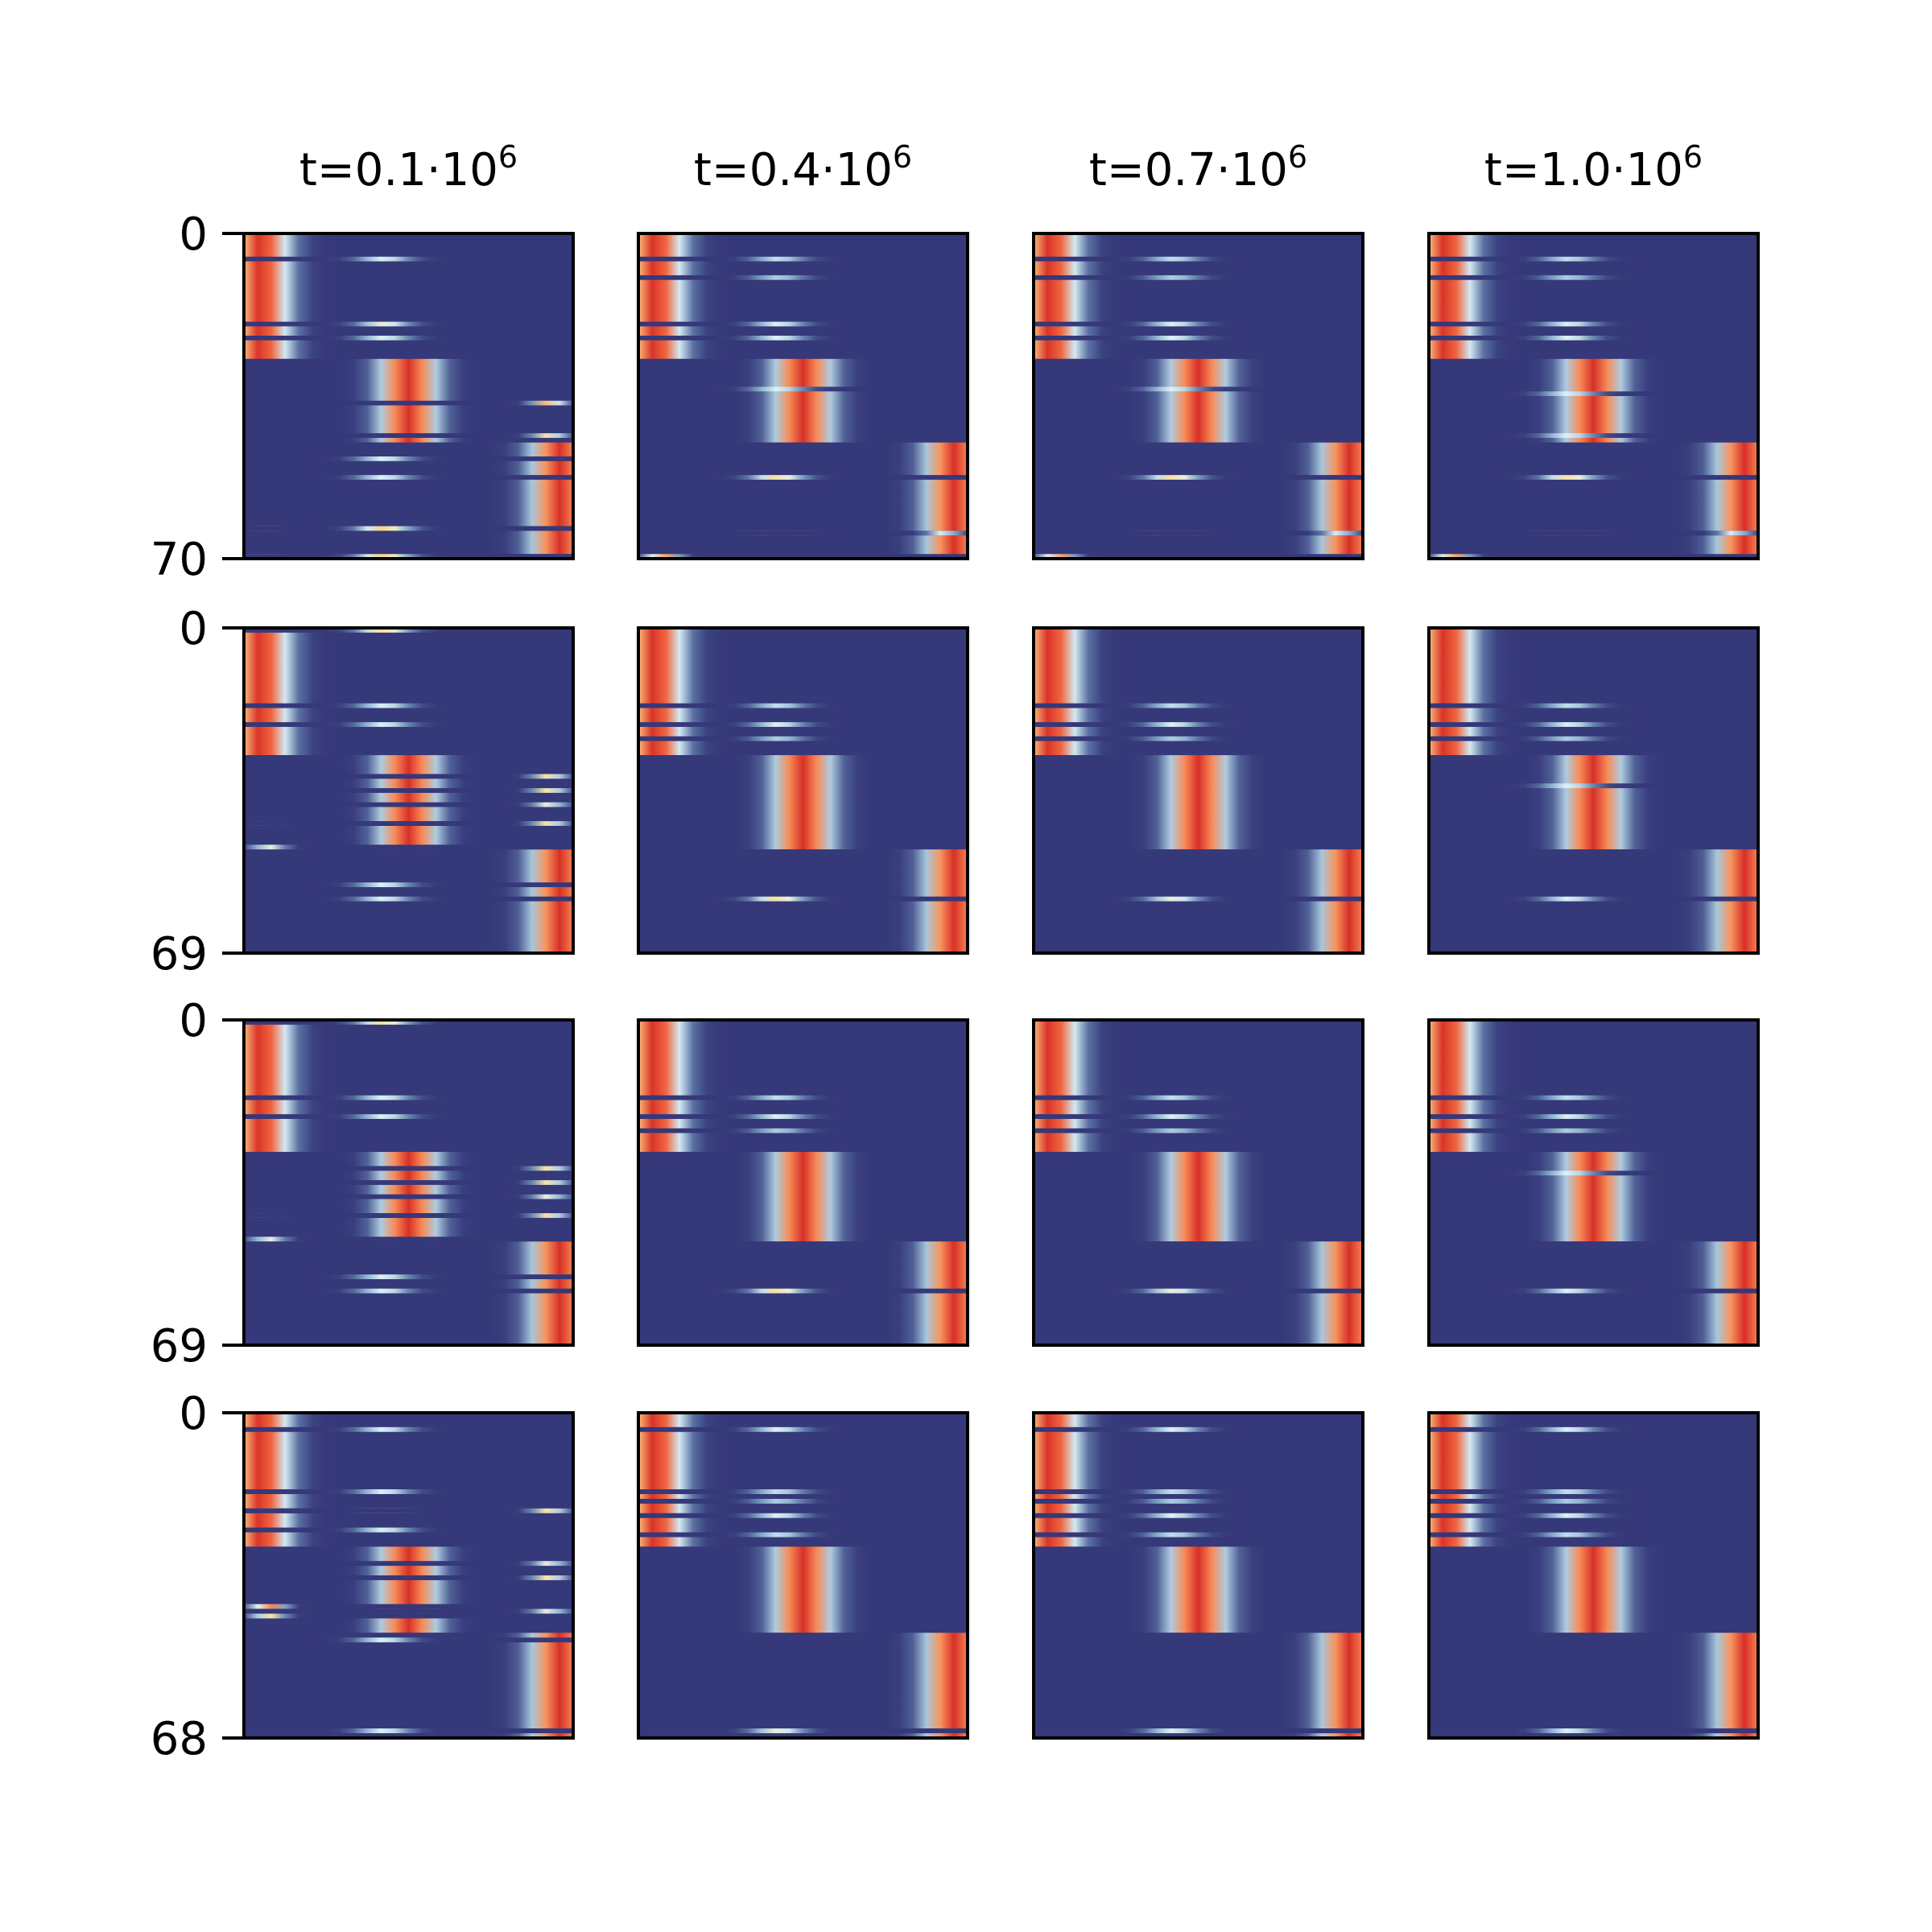 This screenshot has width=1932, height=1932. I want to click on panel-r1-c3, so click(1198, 396).